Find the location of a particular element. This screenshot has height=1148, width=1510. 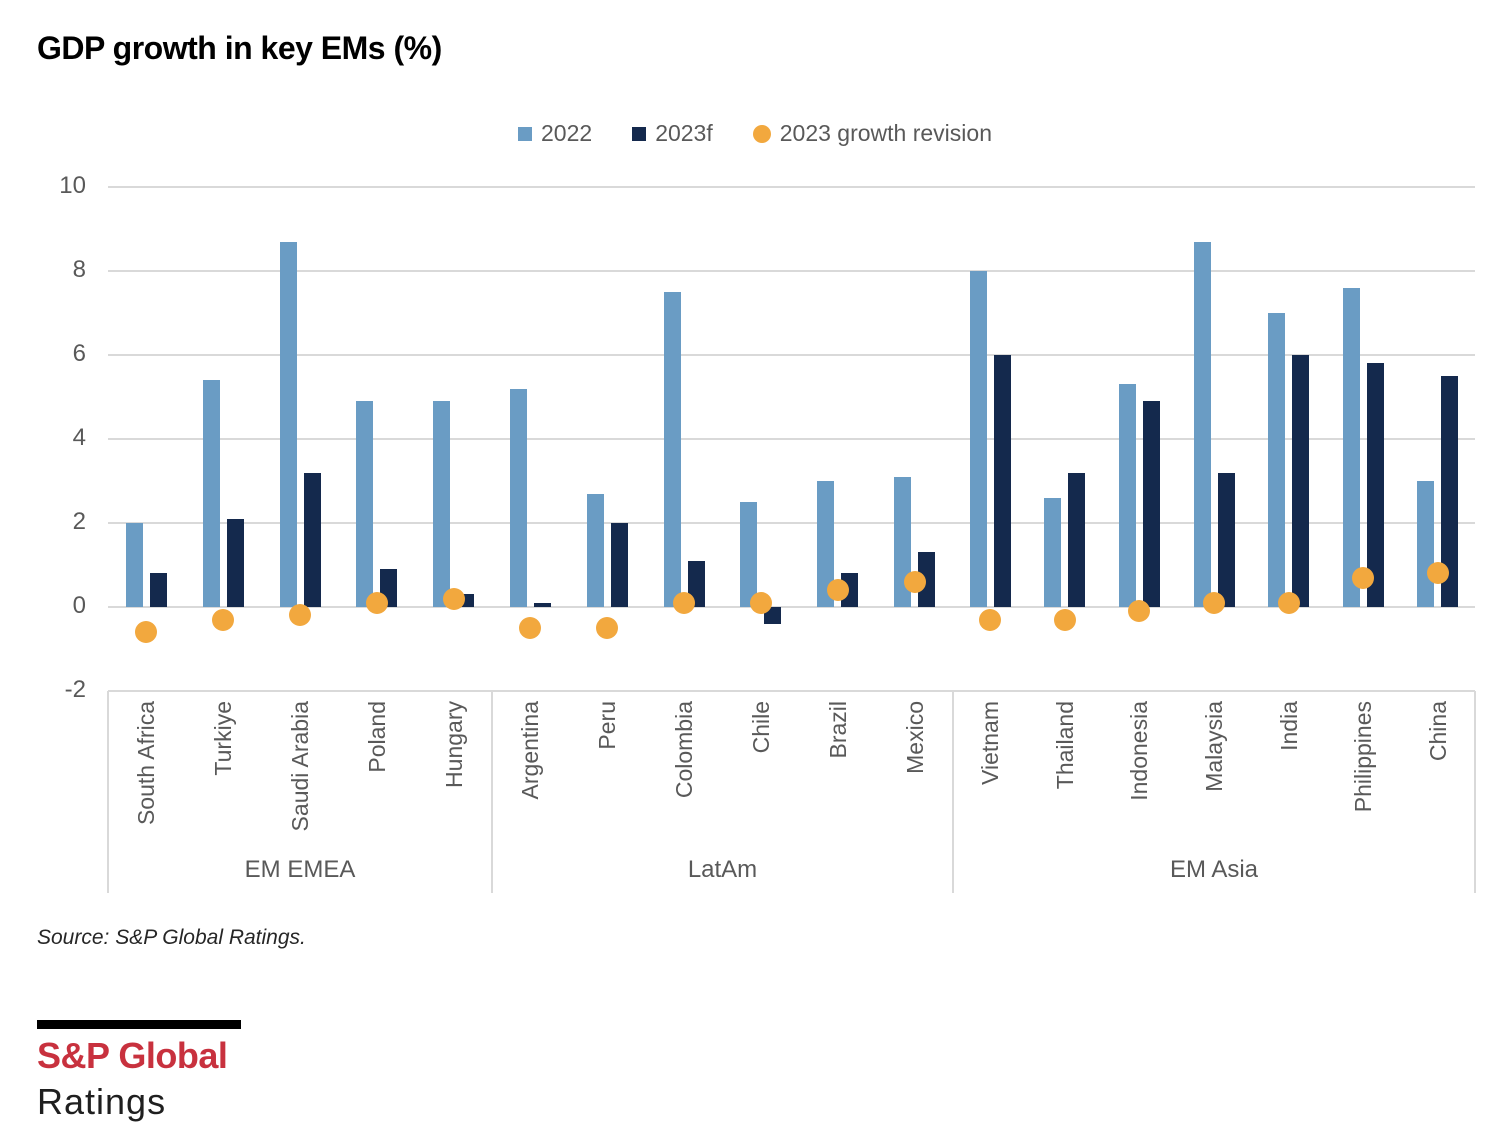

y-axis-label-8: 8 is located at coordinates (79, 269).